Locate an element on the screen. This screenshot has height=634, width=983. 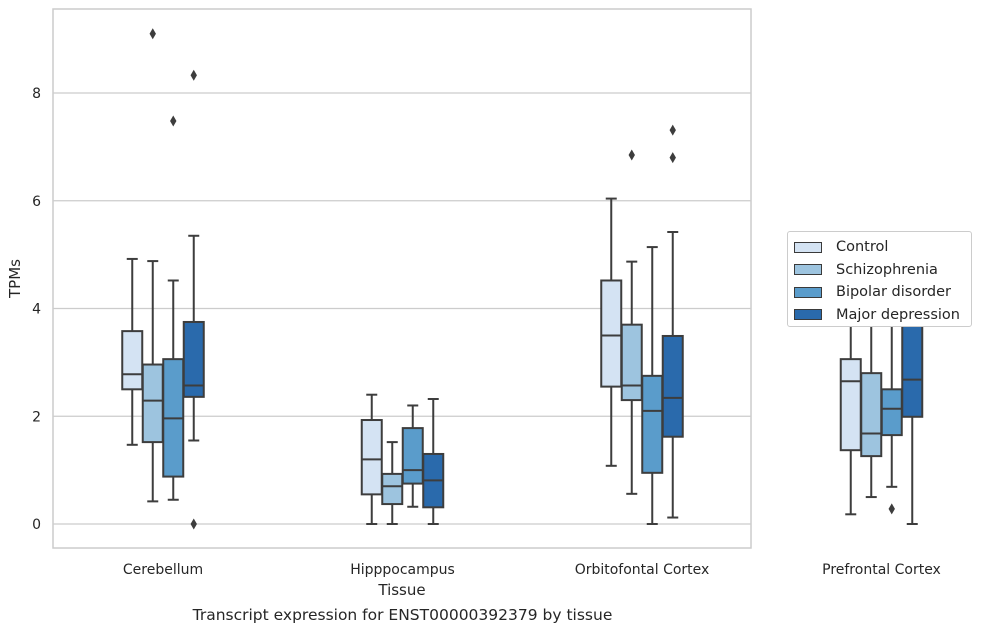
legend-item: Bipolar disorder is located at coordinates (879, 292).